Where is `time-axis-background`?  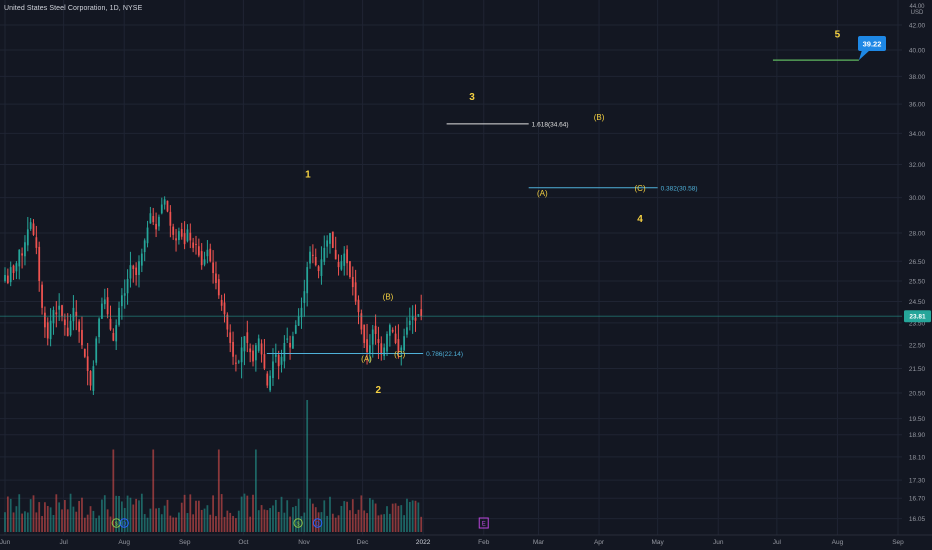 time-axis-background is located at coordinates (466, 542).